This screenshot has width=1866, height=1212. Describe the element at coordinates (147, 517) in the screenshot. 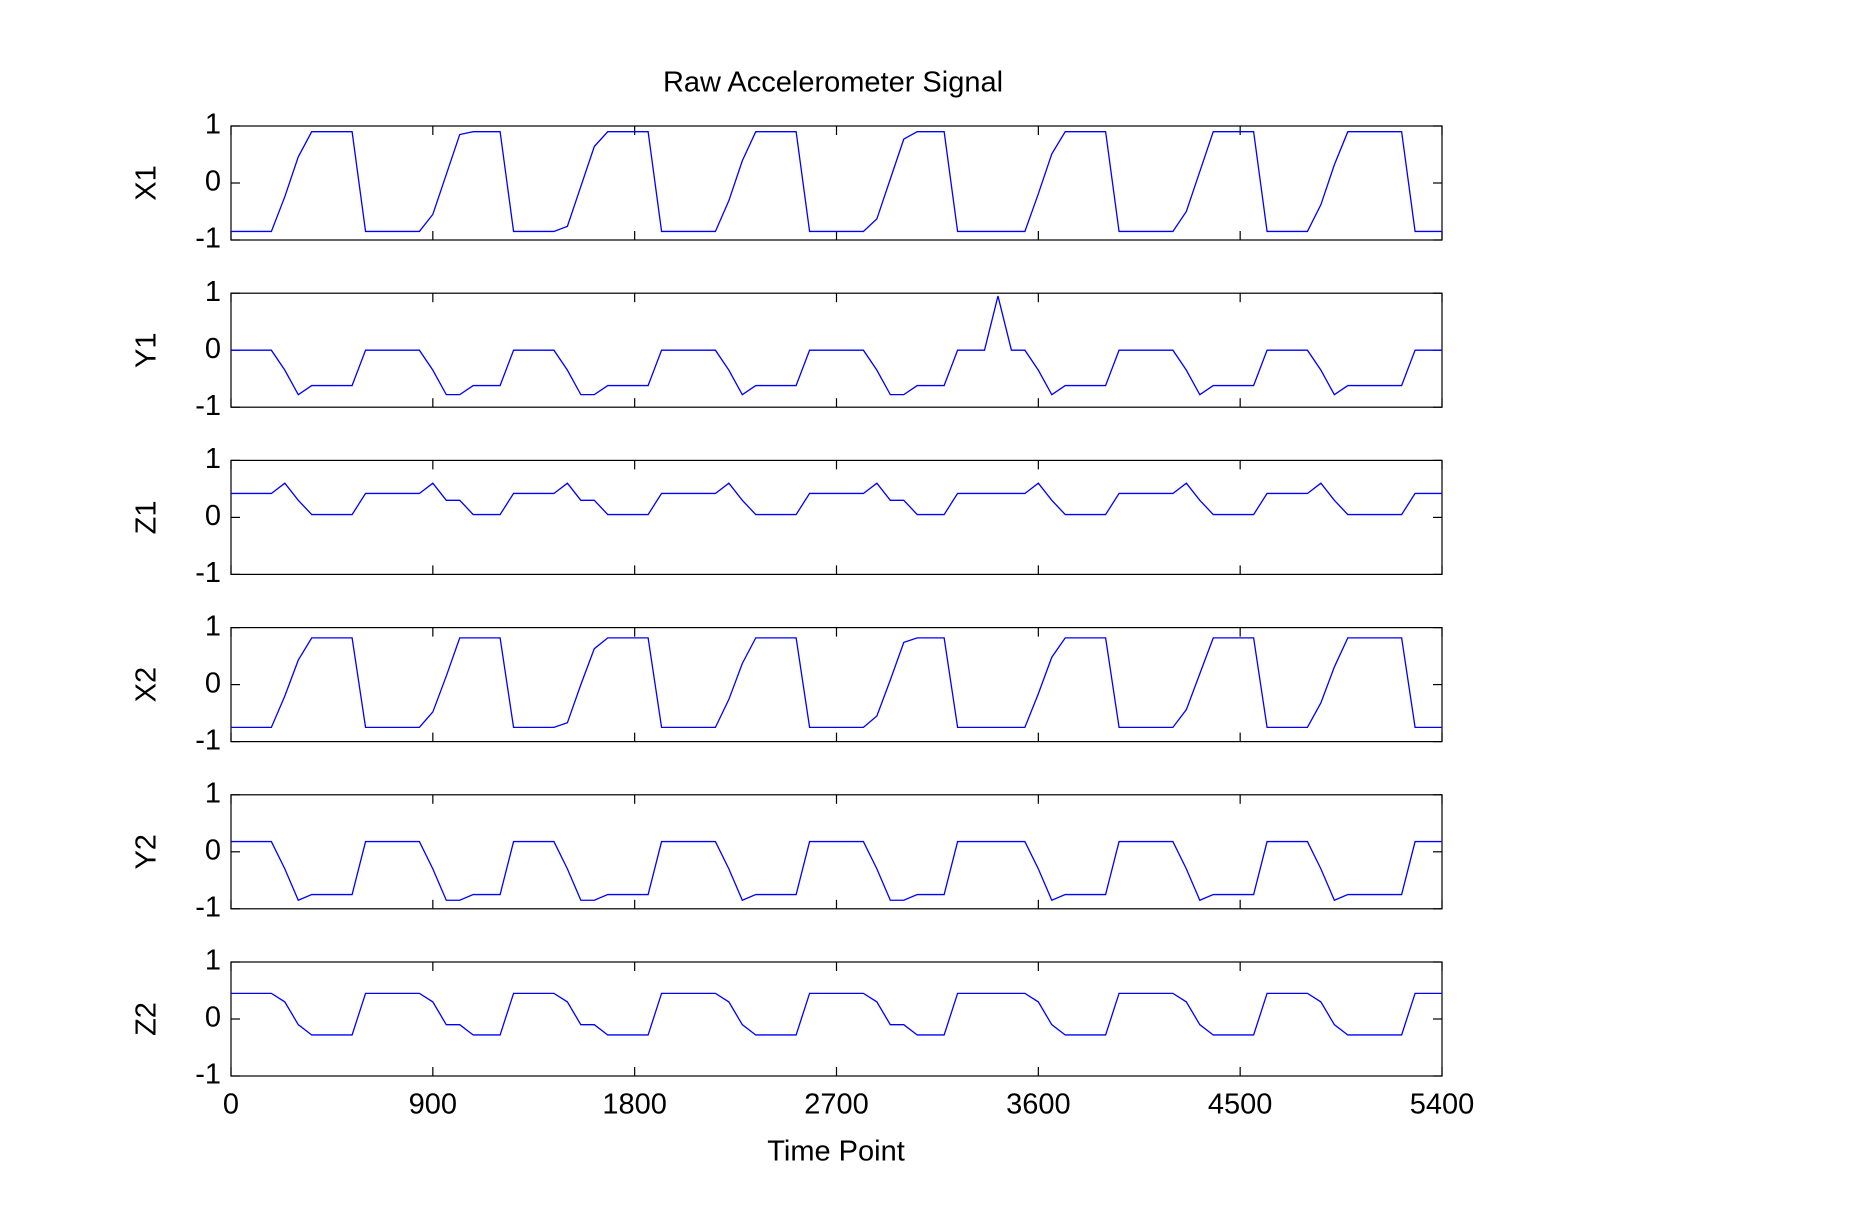

I see `y-axis-label: Z1` at that location.